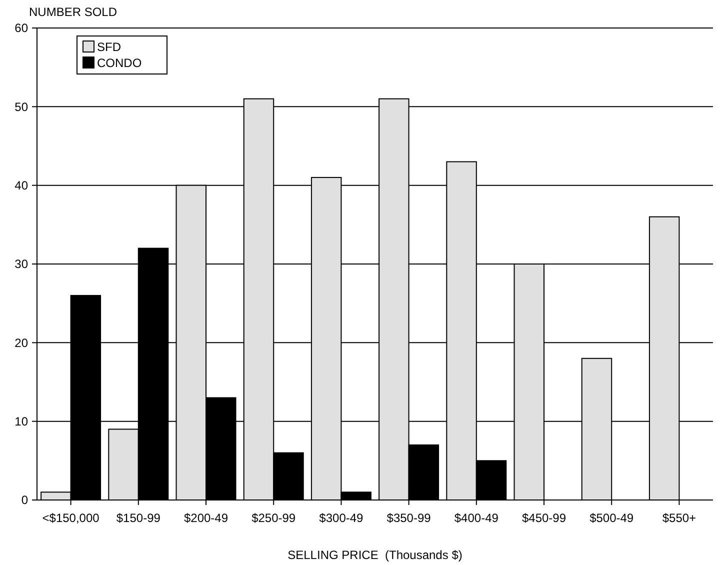 The image size is (723, 565). Describe the element at coordinates (274, 518) in the screenshot. I see `x-tick-label: $250-99` at that location.